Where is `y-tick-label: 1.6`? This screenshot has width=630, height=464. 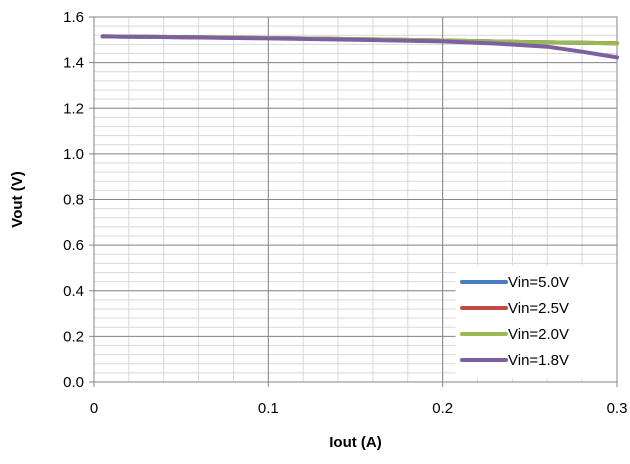
y-tick-label: 1.6 is located at coordinates (73, 17).